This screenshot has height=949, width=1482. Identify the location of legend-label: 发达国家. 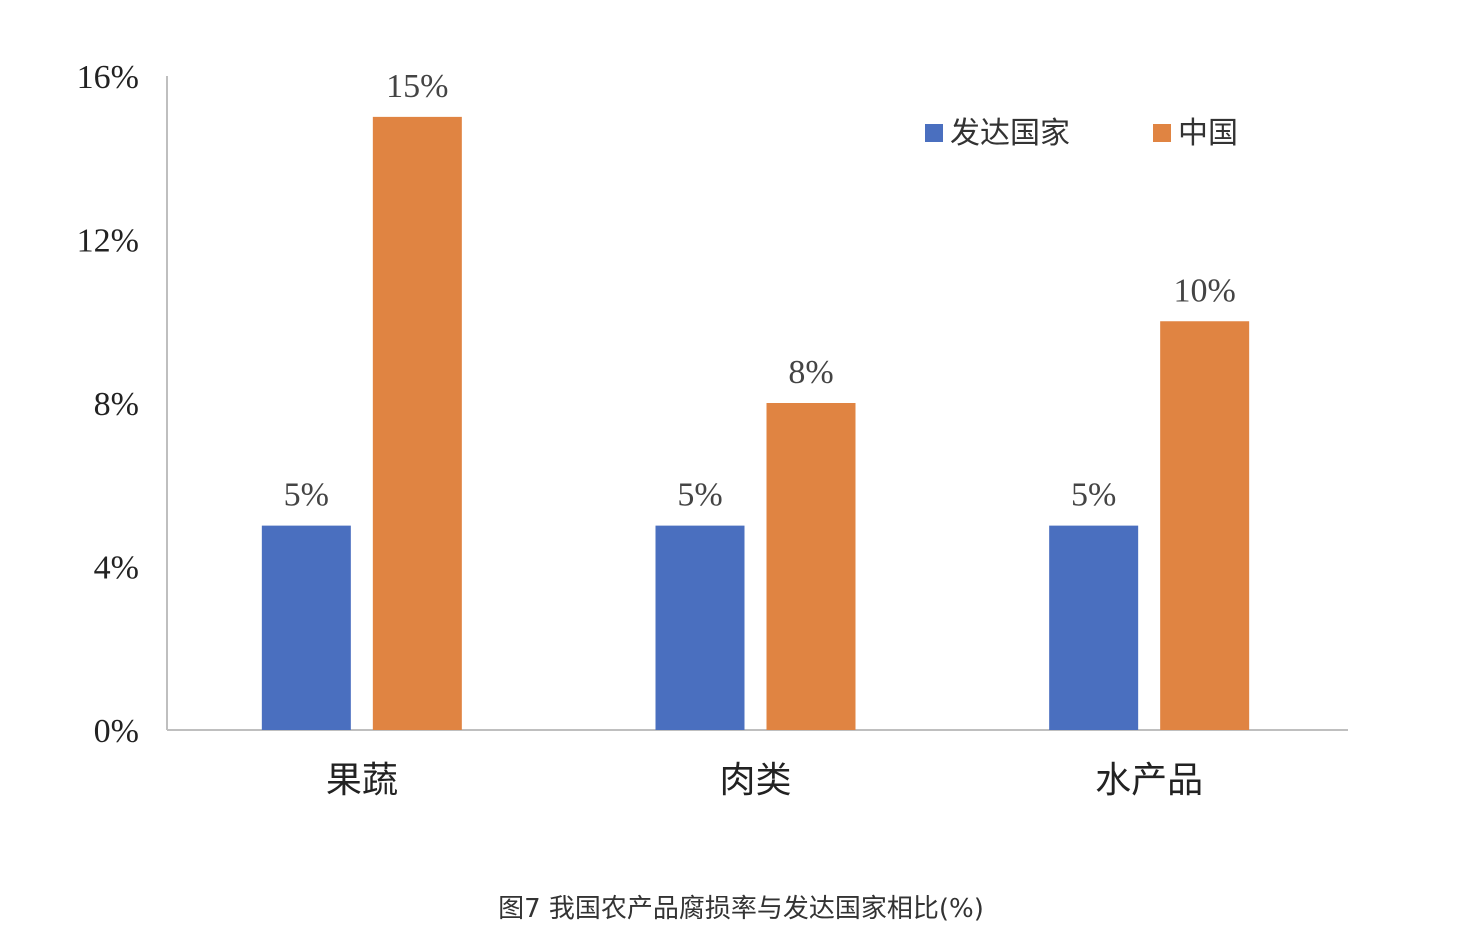
(1010, 133).